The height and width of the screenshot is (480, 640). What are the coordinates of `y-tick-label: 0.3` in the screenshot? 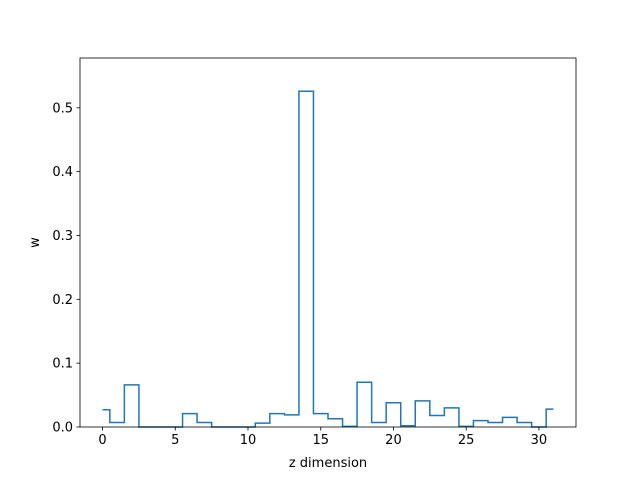 It's located at (62, 236).